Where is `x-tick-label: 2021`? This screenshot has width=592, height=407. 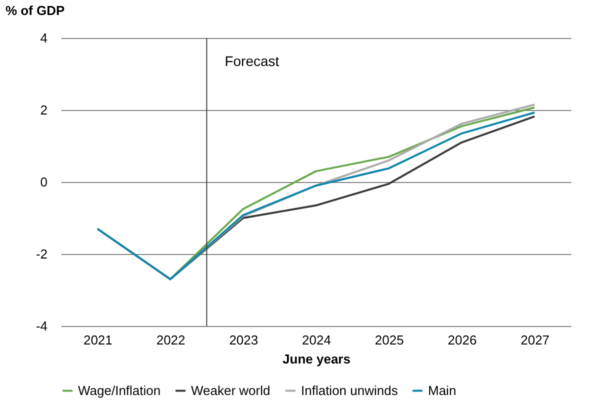
x-tick-label: 2021 is located at coordinates (97, 340).